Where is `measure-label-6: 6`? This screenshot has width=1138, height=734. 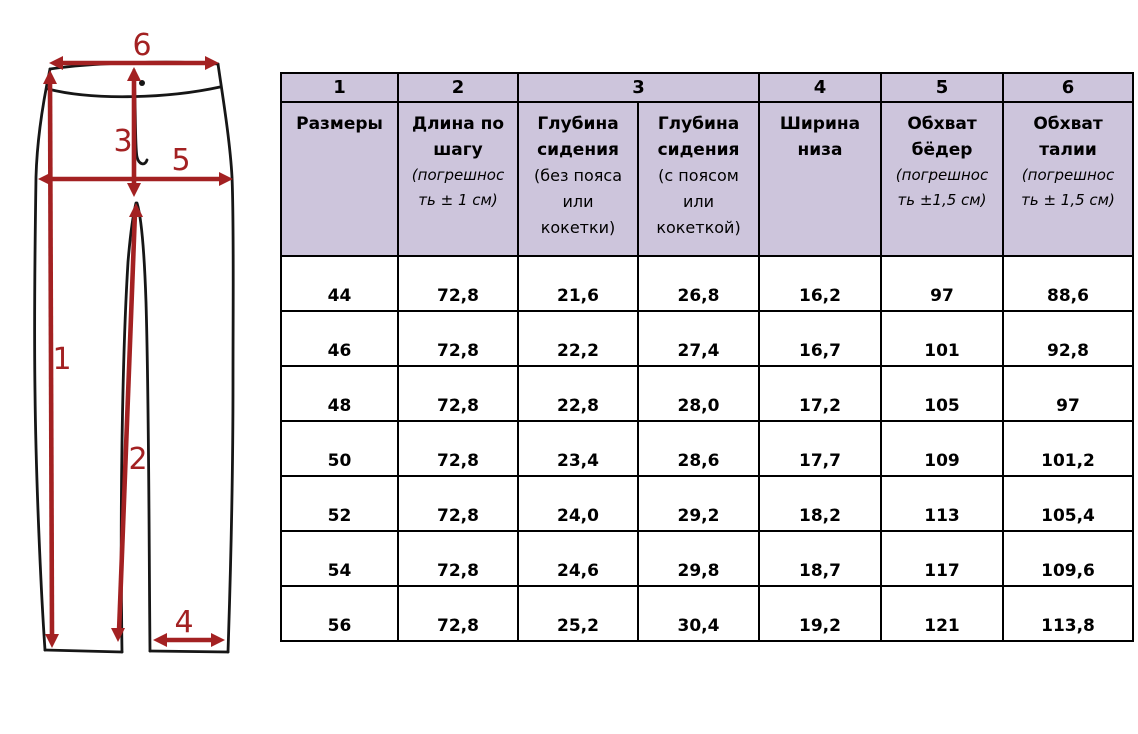 measure-label-6: 6 is located at coordinates (141, 45).